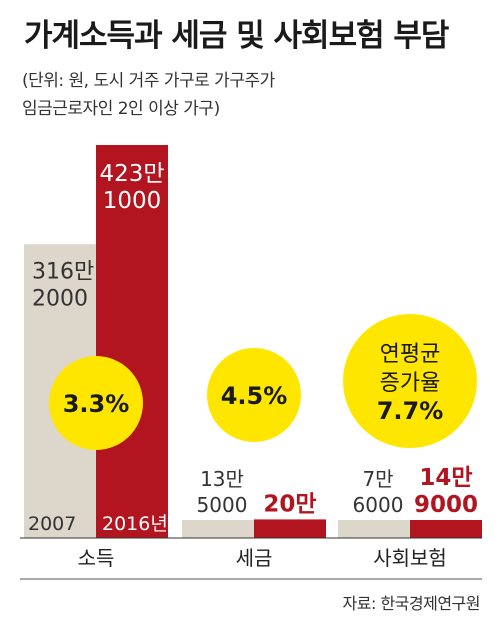  What do you see at coordinates (377, 479) in the screenshot?
I see `value-label-2007-2: 7만` at bounding box center [377, 479].